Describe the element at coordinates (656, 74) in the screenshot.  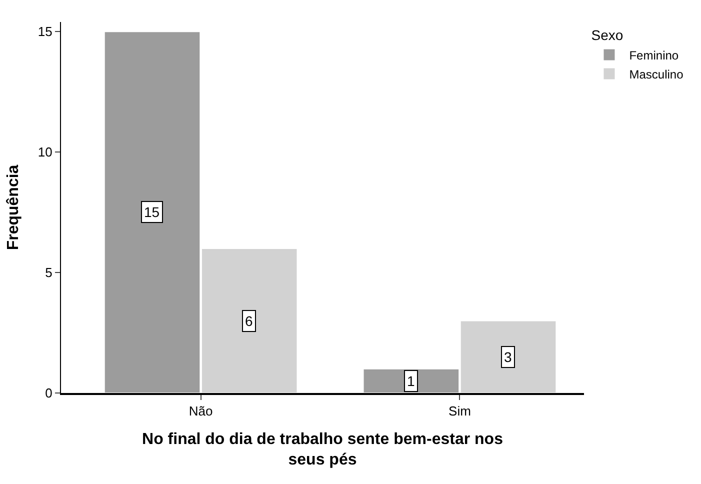
I see `legend-label: Masculino` at that location.